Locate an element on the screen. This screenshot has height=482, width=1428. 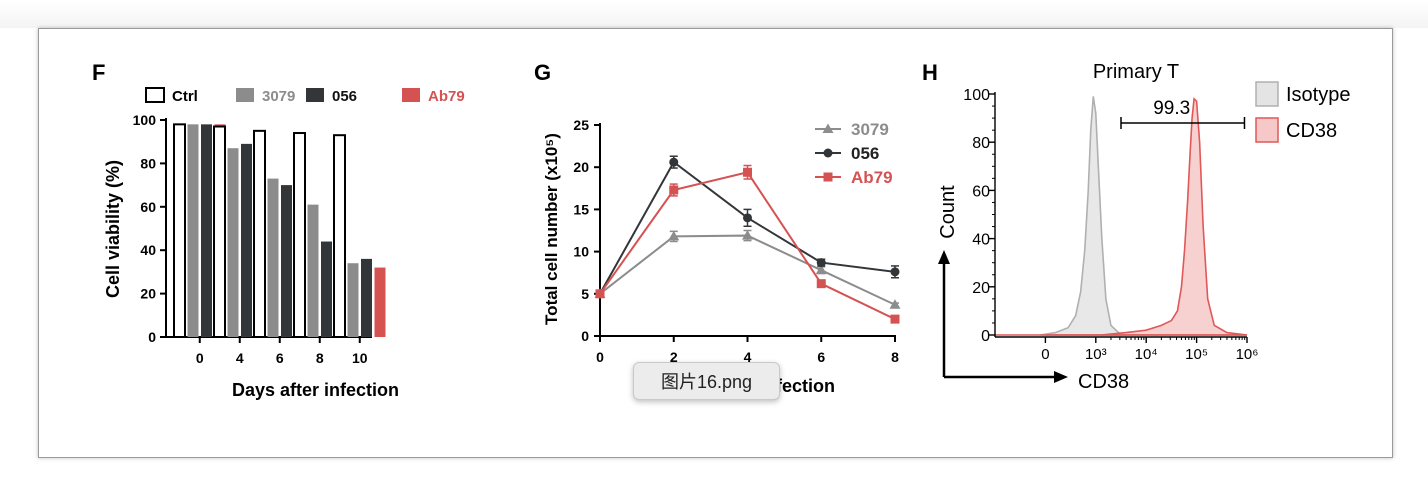
h-y-tick-label: 0 is located at coordinates (985, 336).